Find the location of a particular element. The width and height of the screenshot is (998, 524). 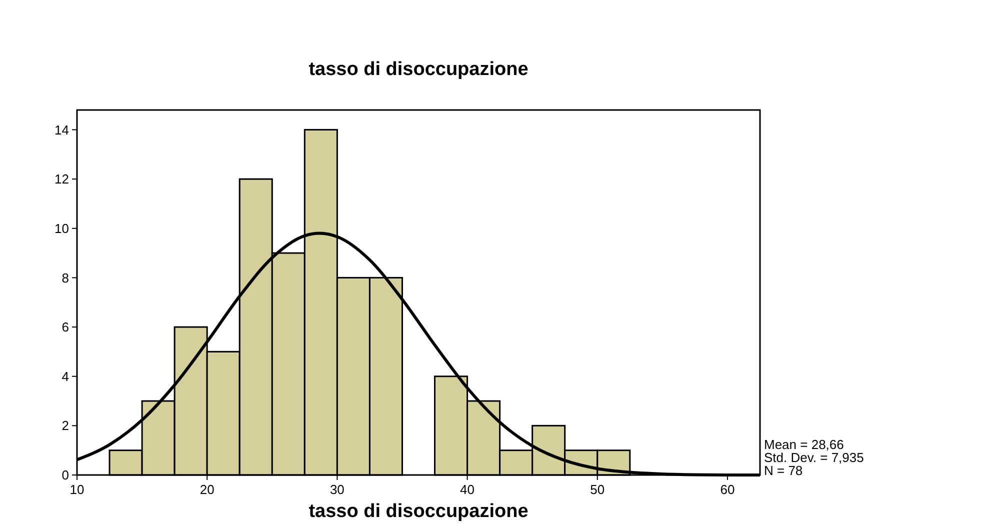

y-tick-label: 4 is located at coordinates (65, 376).